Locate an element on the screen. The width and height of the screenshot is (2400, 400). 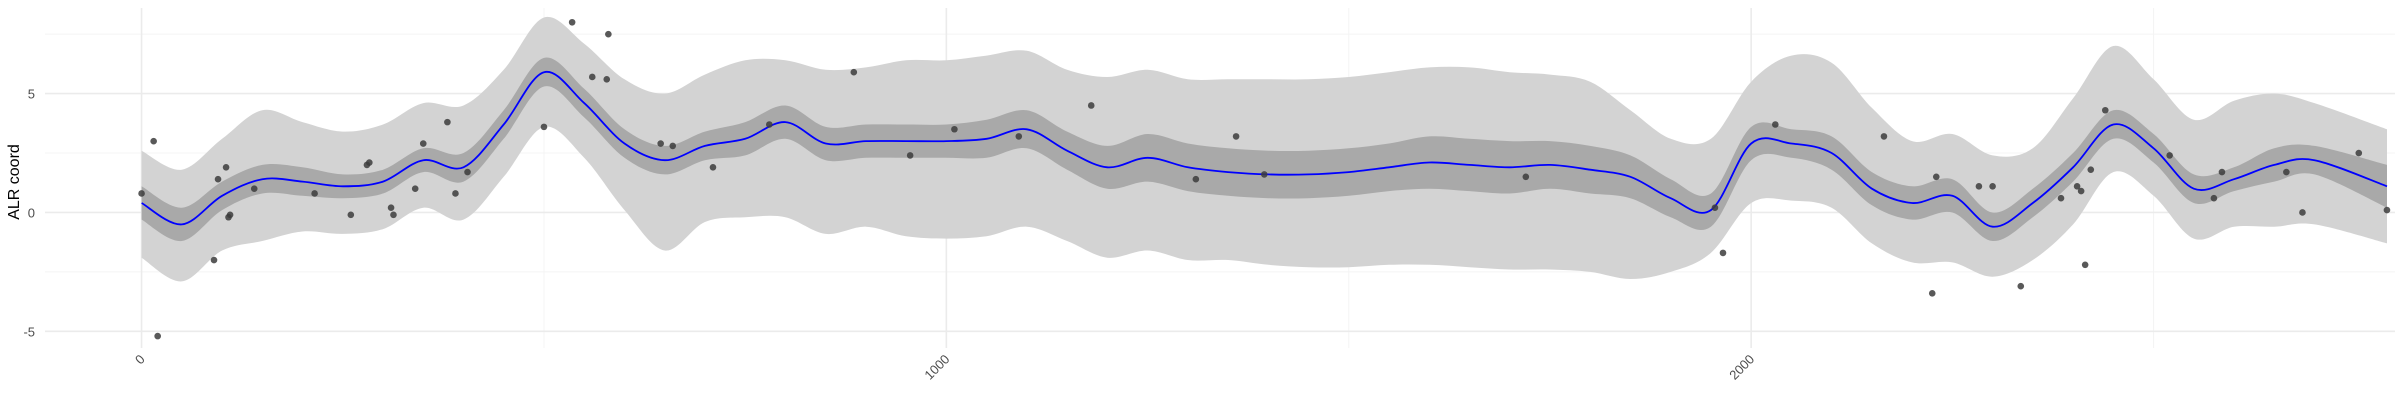
y-tick-labels: -5 0 5 is located at coordinates (29, 213).